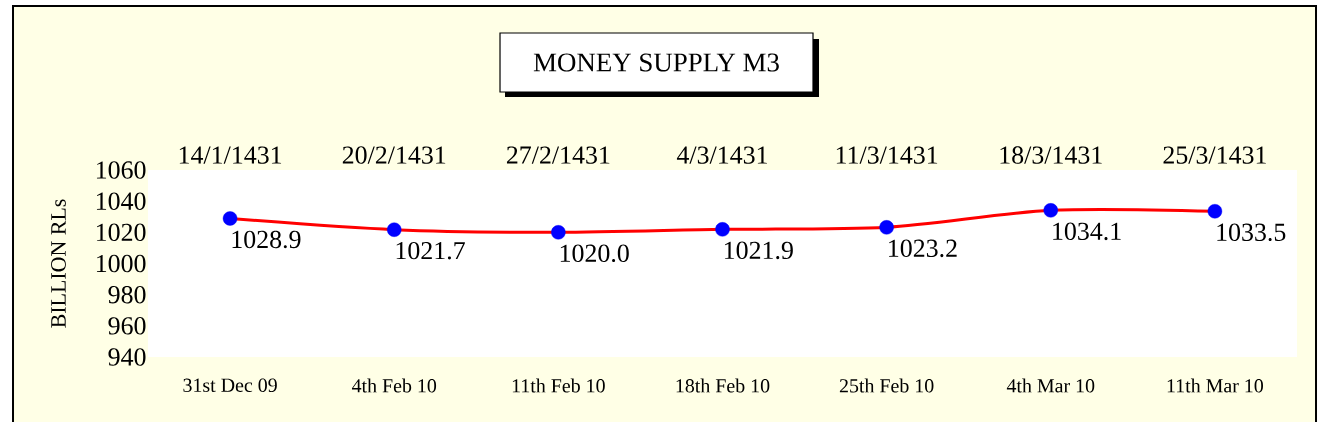  I want to click on y-tick-label: 980, so click(127, 294).